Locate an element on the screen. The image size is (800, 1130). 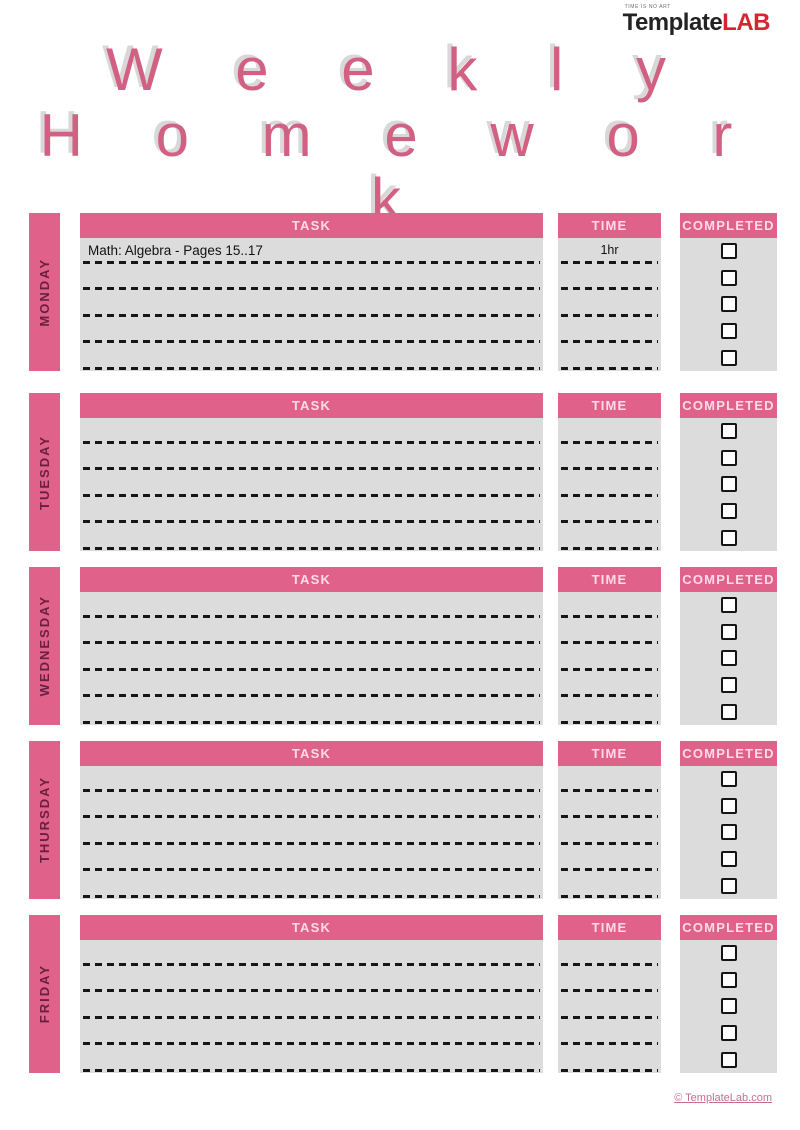
completed-rows is located at coordinates (728, 484).